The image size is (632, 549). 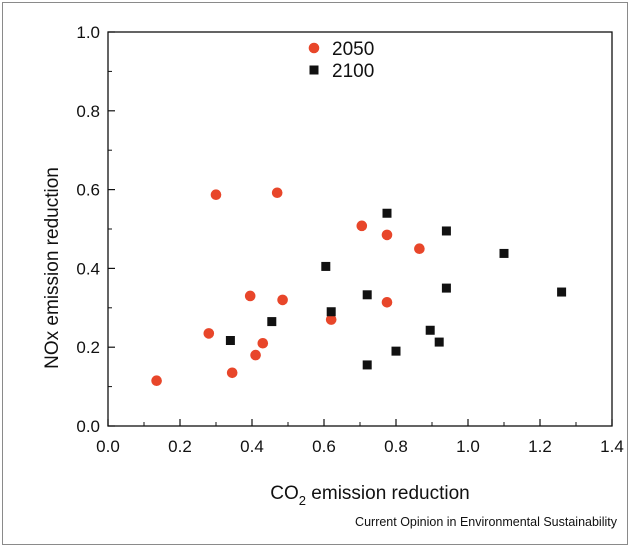 What do you see at coordinates (353, 71) in the screenshot?
I see `legend-label: 2100` at bounding box center [353, 71].